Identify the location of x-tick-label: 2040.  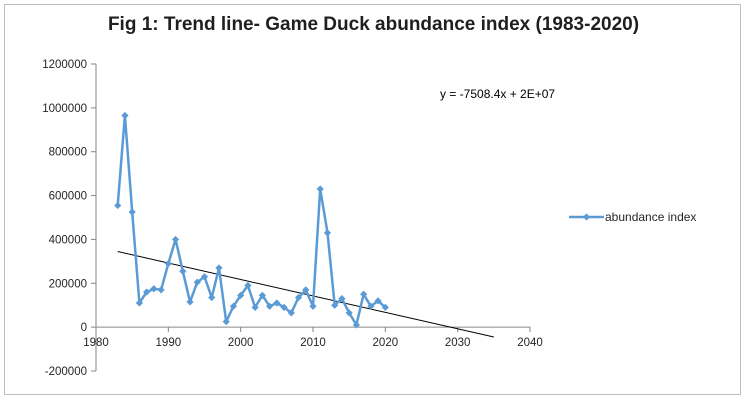
(530, 343).